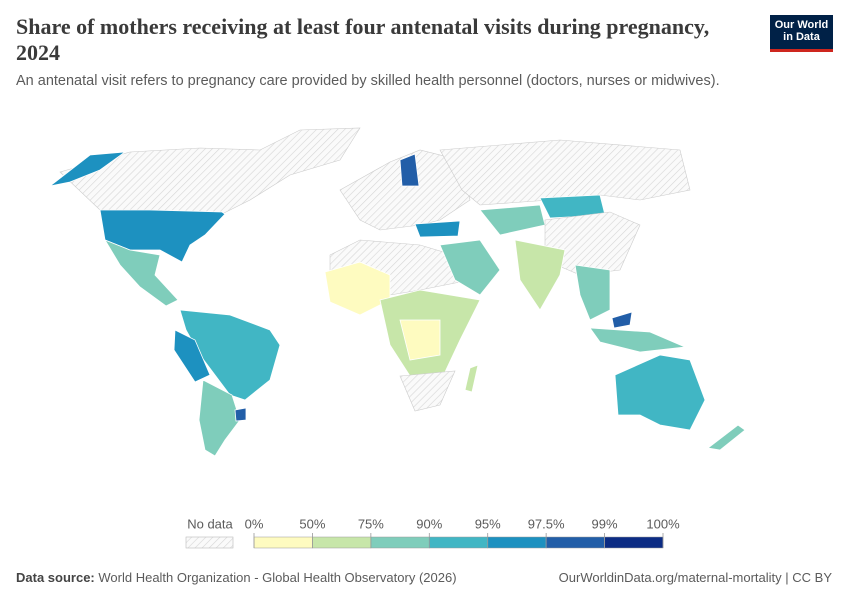  I want to click on legend-tick-label: 75%, so click(371, 523).